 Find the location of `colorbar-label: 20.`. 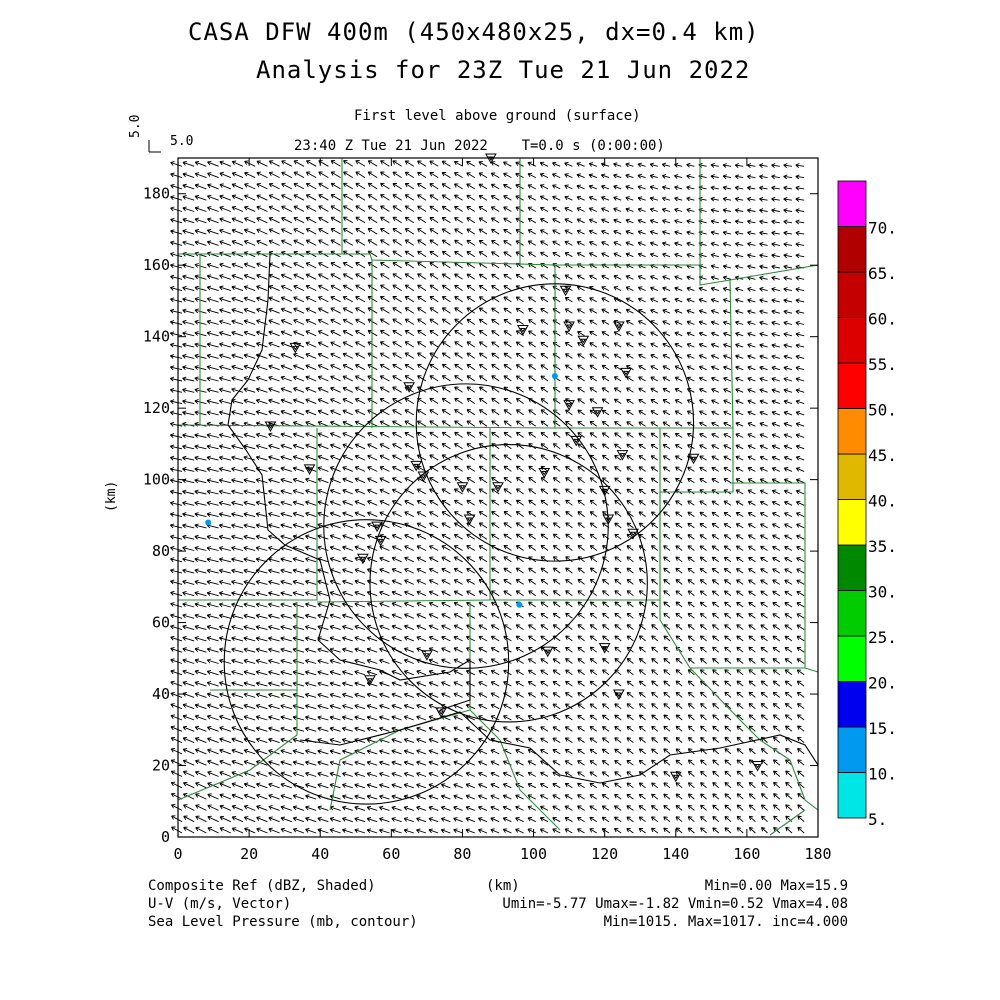

colorbar-label: 20. is located at coordinates (882, 683).